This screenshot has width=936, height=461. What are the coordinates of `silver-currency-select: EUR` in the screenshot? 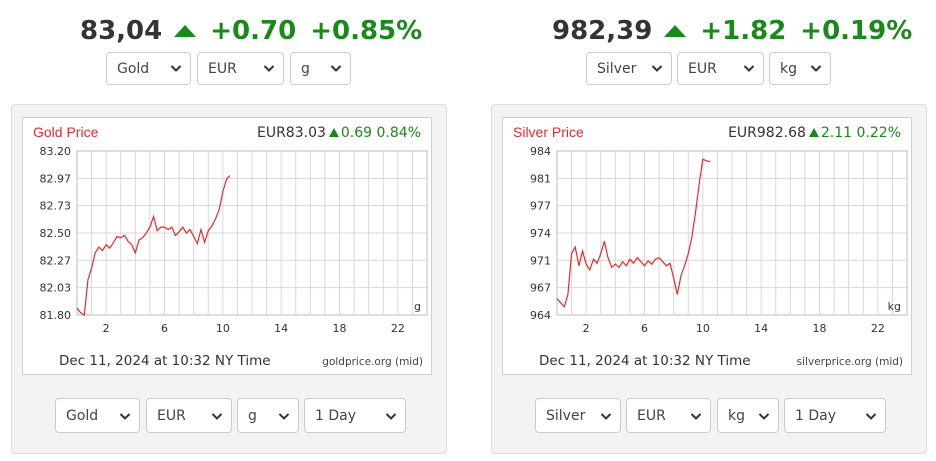 It's located at (720, 68).